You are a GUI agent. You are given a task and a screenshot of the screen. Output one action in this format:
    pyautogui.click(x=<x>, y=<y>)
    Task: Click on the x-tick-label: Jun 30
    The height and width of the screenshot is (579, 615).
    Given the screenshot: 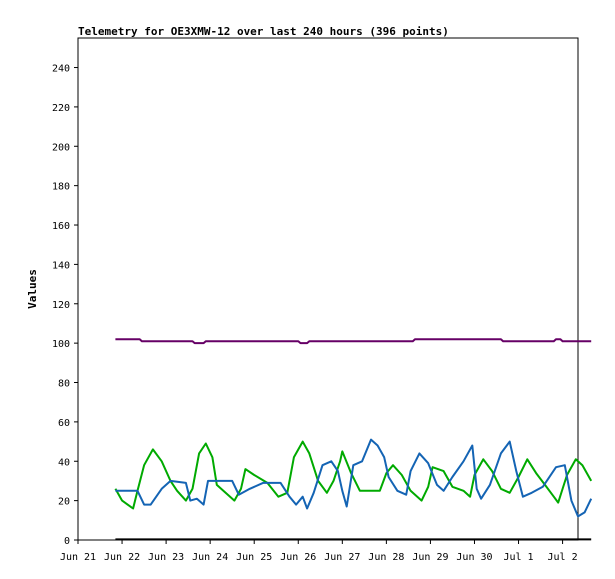 What is the action you would take?
    pyautogui.click(x=474, y=557)
    